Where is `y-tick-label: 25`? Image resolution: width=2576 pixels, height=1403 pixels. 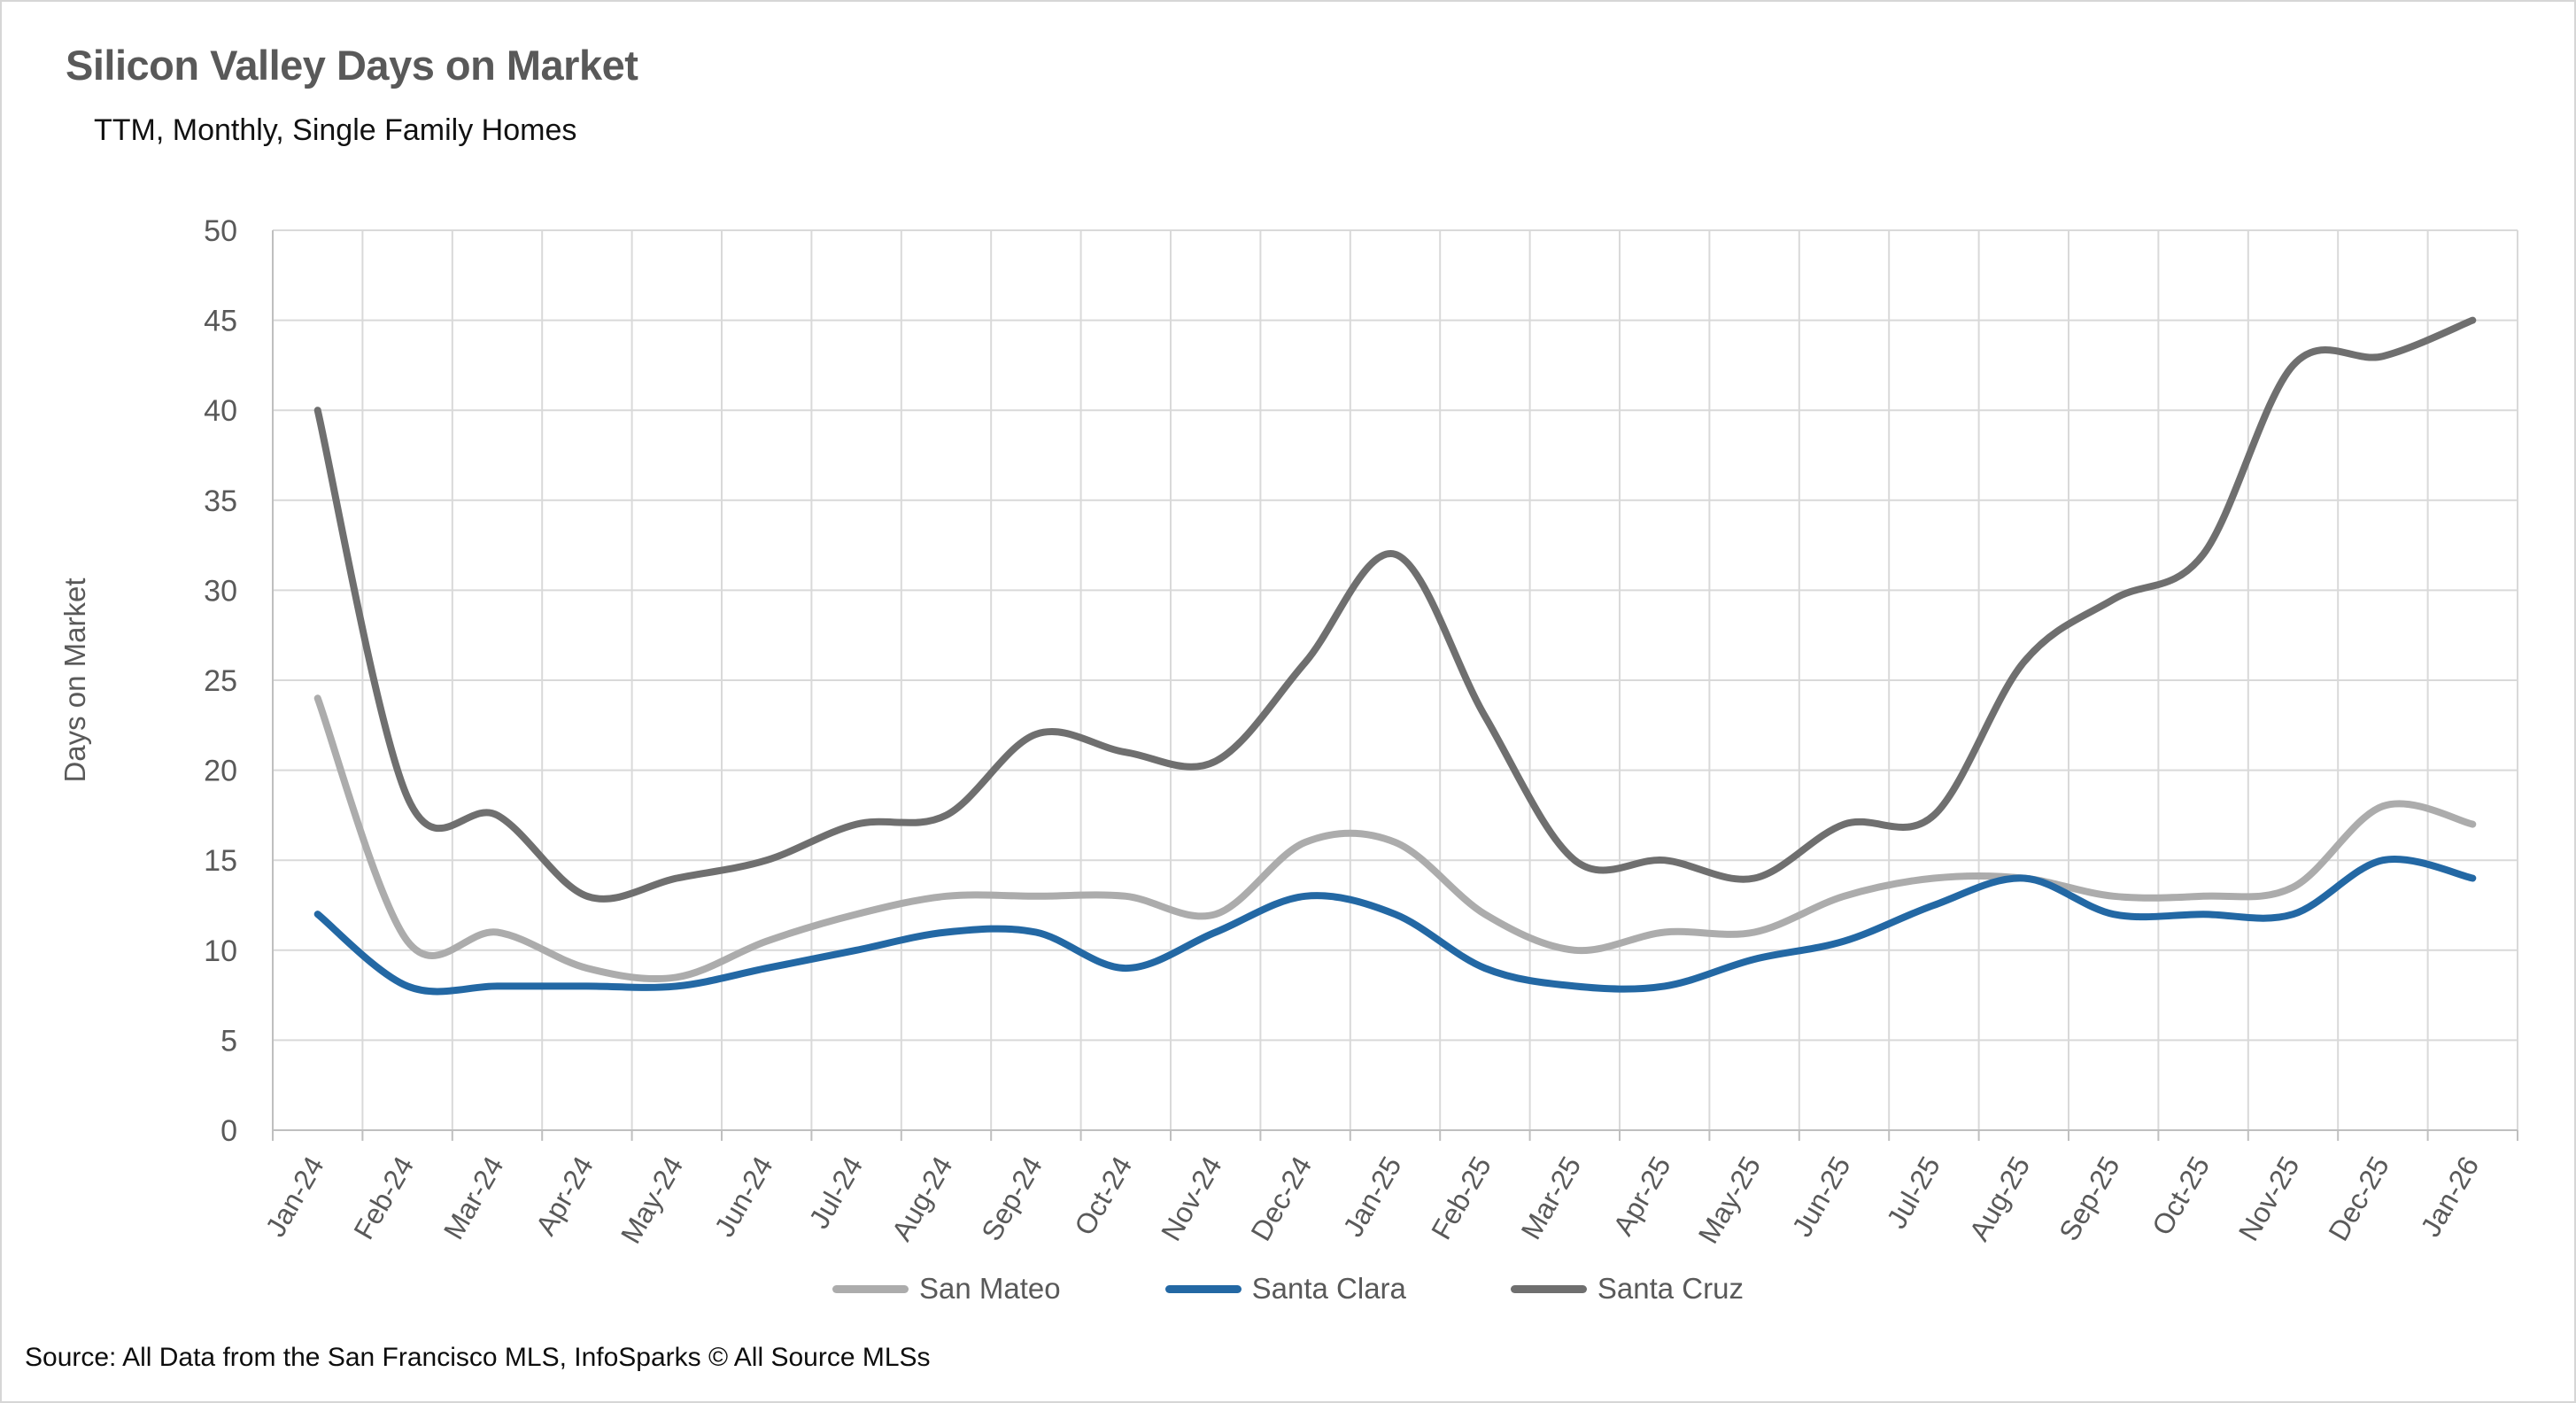
y-tick-label: 25 is located at coordinates (220, 681).